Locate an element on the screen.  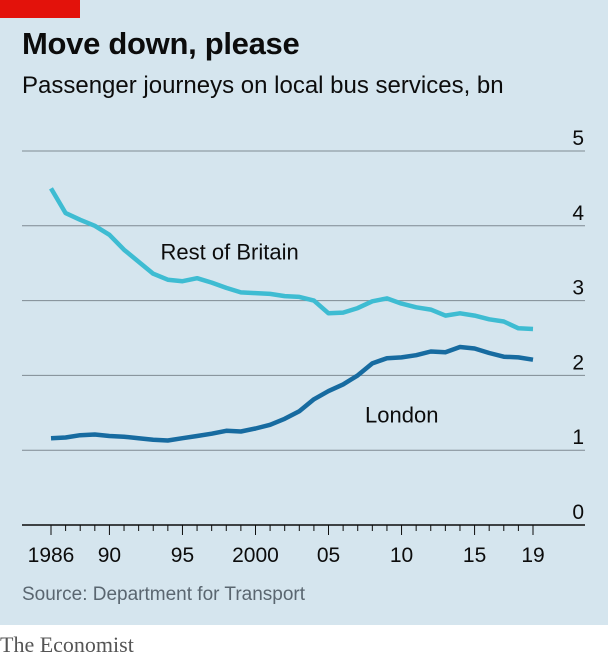
y-tick-label: 0 is located at coordinates (578, 512).